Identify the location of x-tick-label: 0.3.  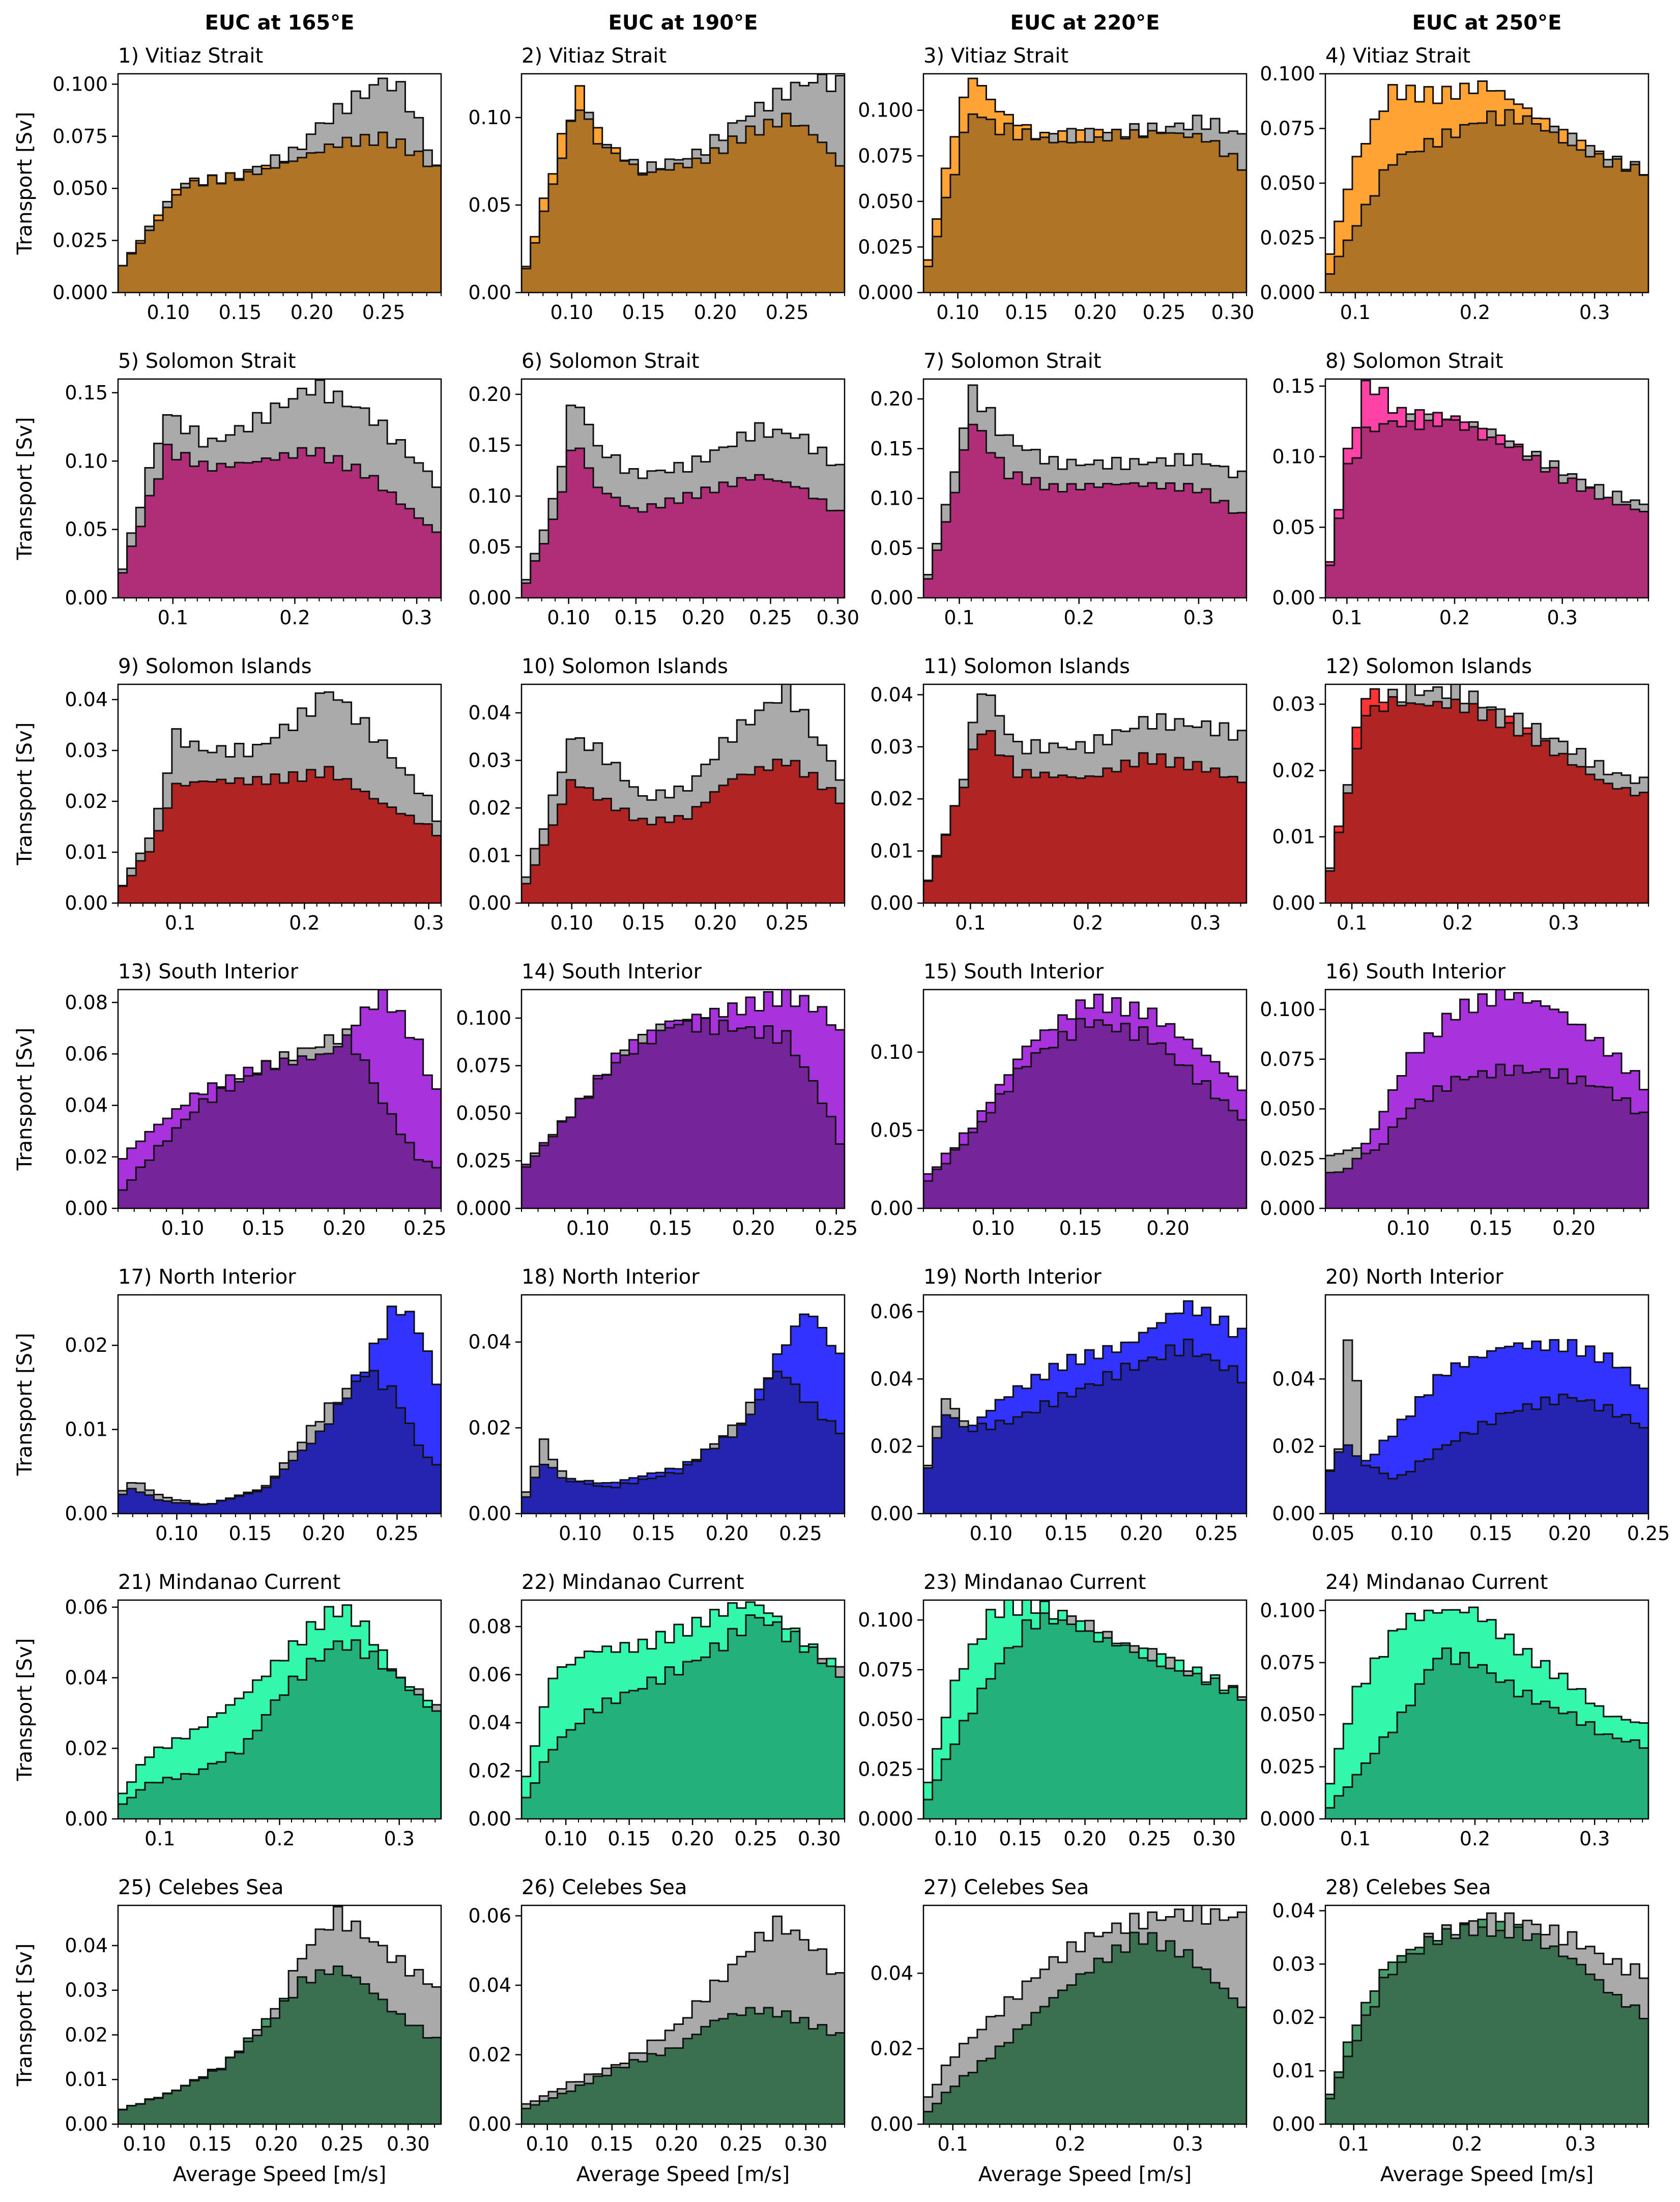
(1199, 617).